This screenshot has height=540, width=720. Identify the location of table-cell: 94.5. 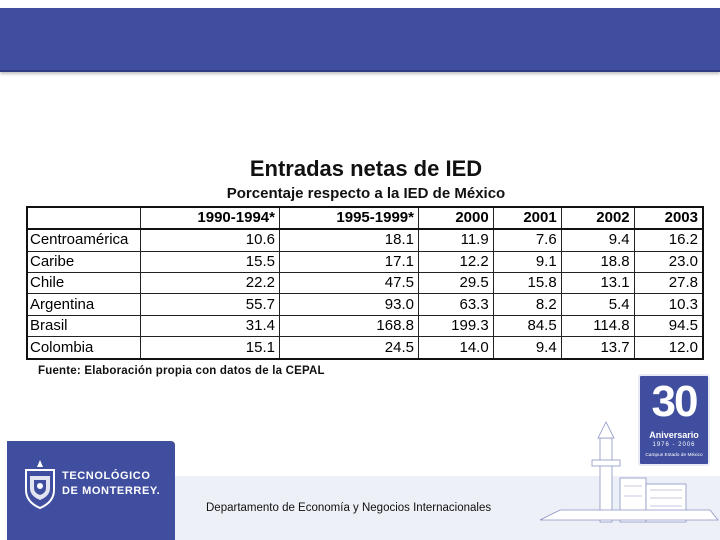
(668, 325).